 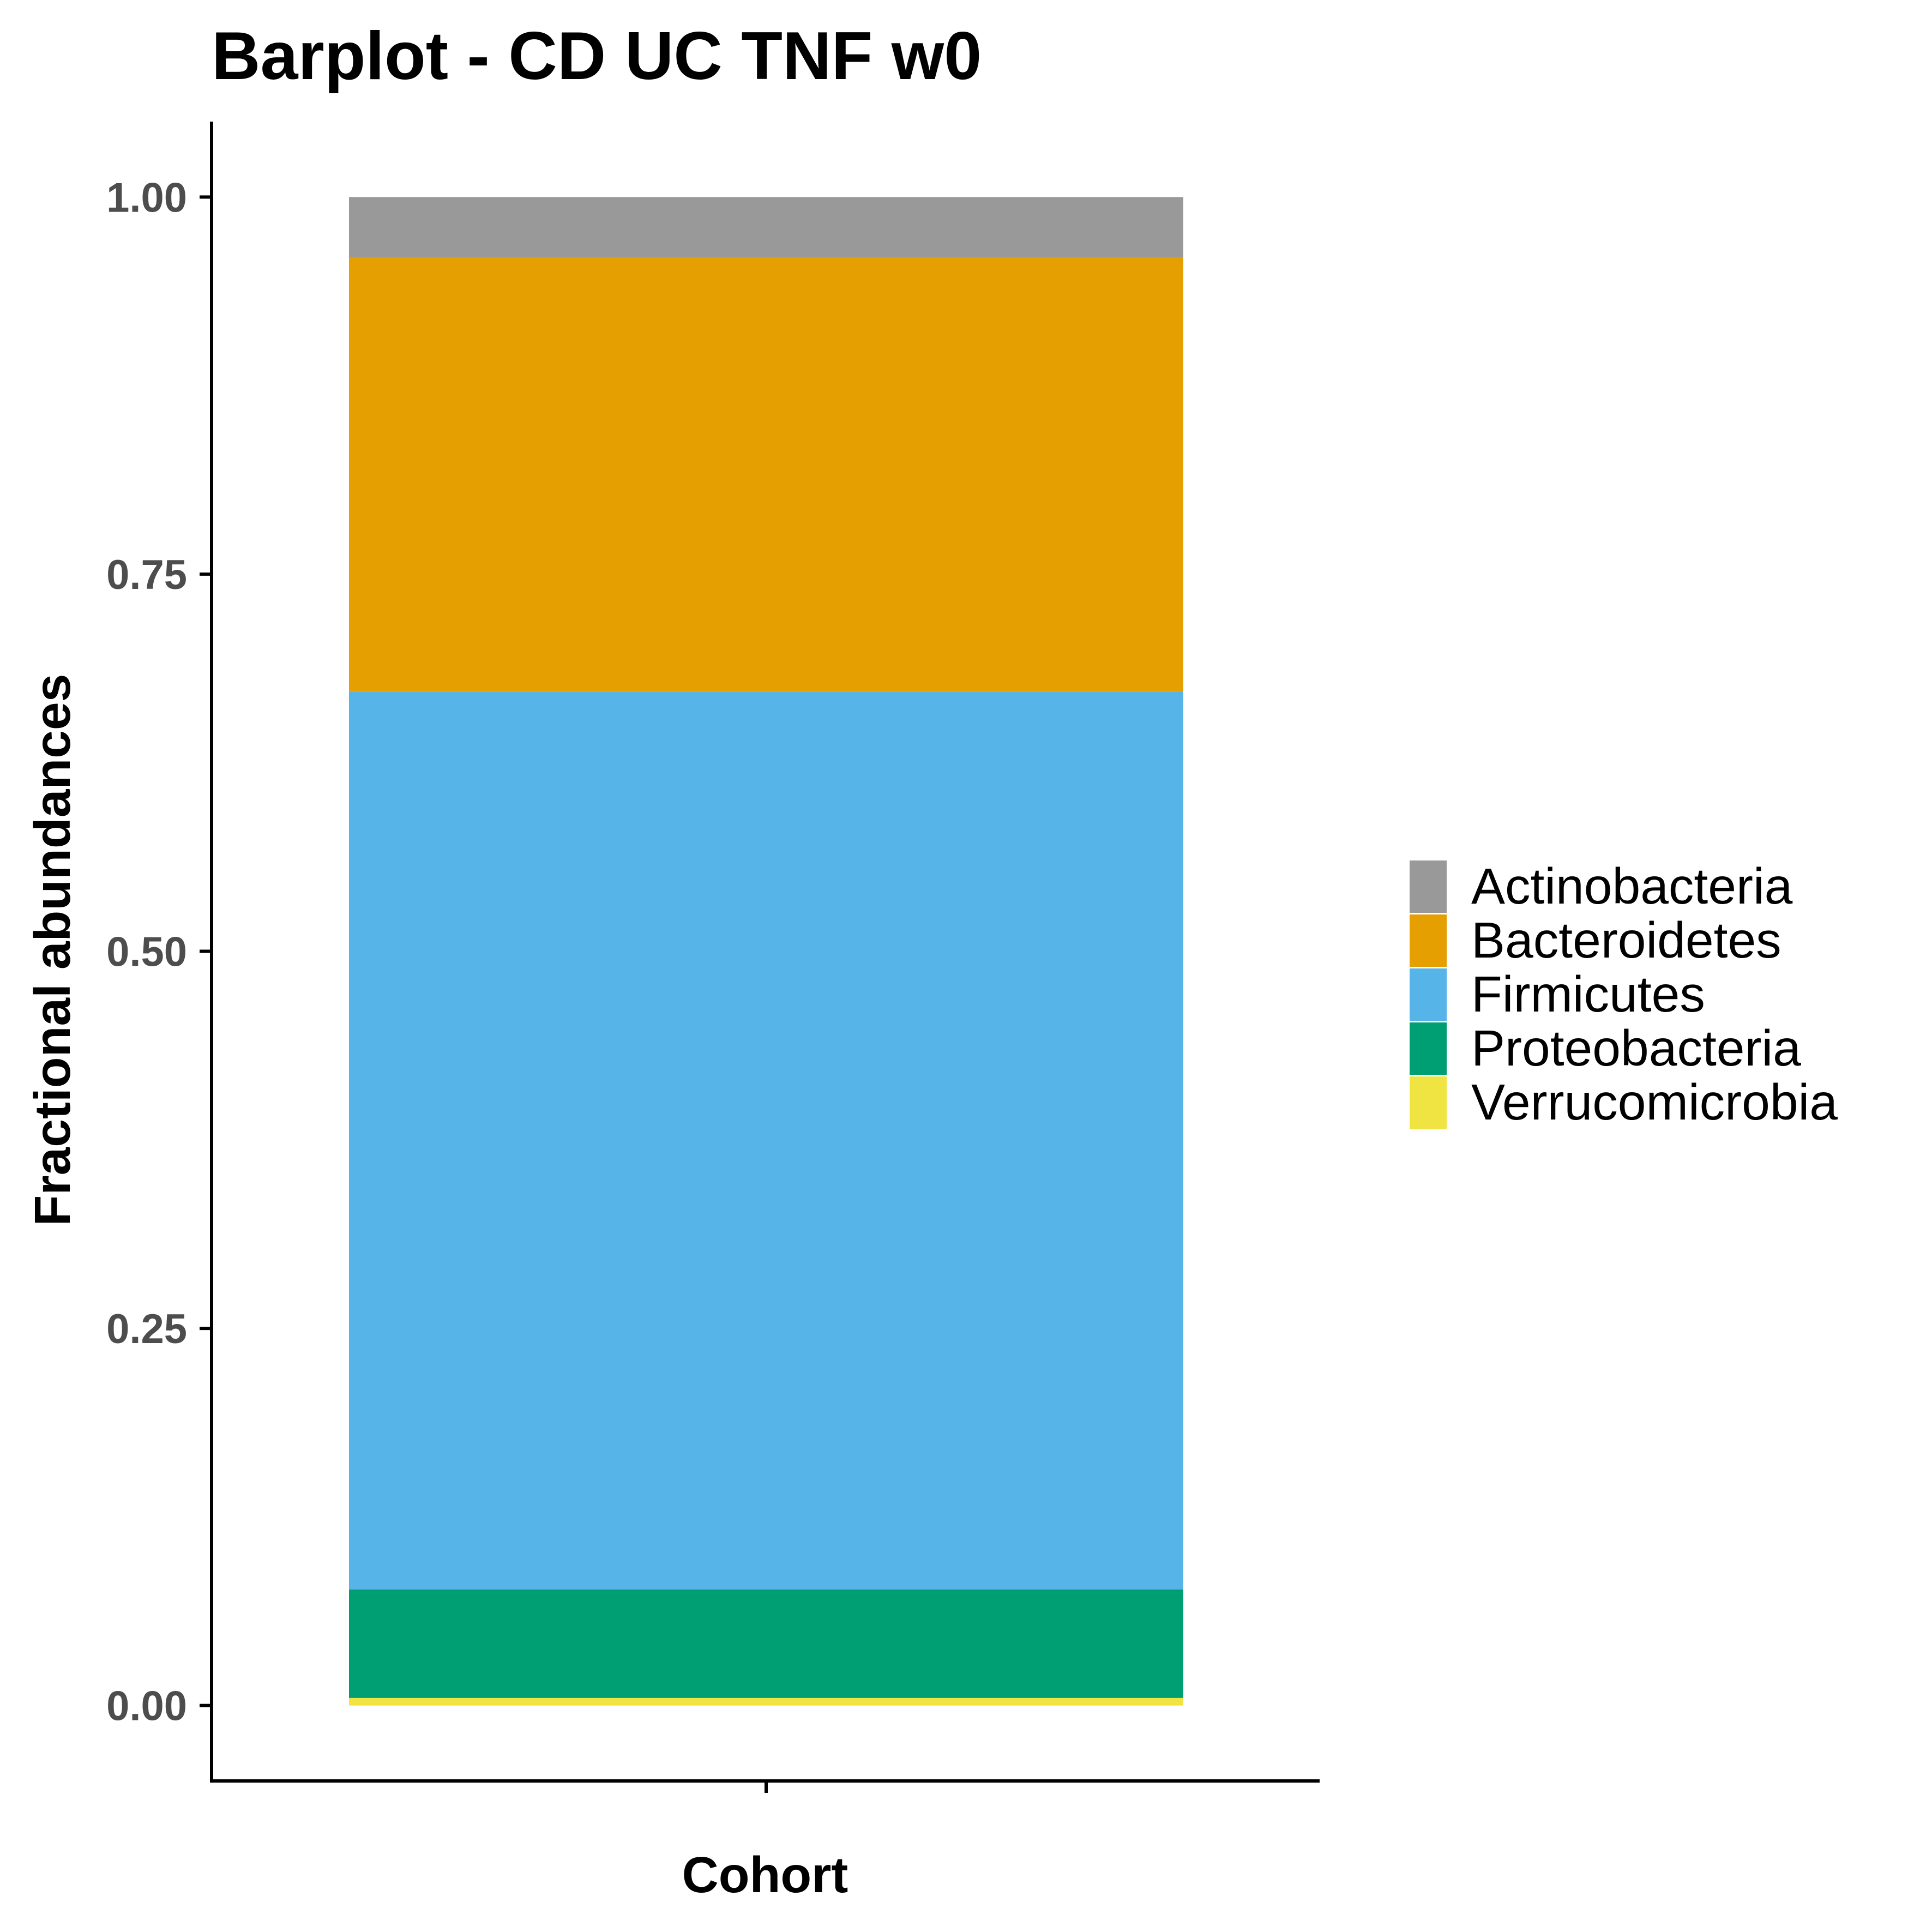 I want to click on bar-segment-verrucomicrobia, so click(x=766, y=1702).